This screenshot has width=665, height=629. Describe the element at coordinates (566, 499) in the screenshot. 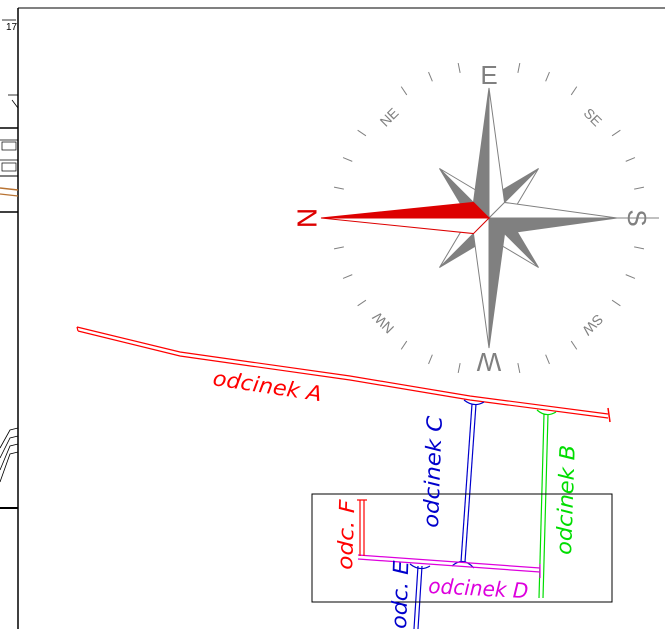

I see `segment-b-label: odcinek B` at that location.